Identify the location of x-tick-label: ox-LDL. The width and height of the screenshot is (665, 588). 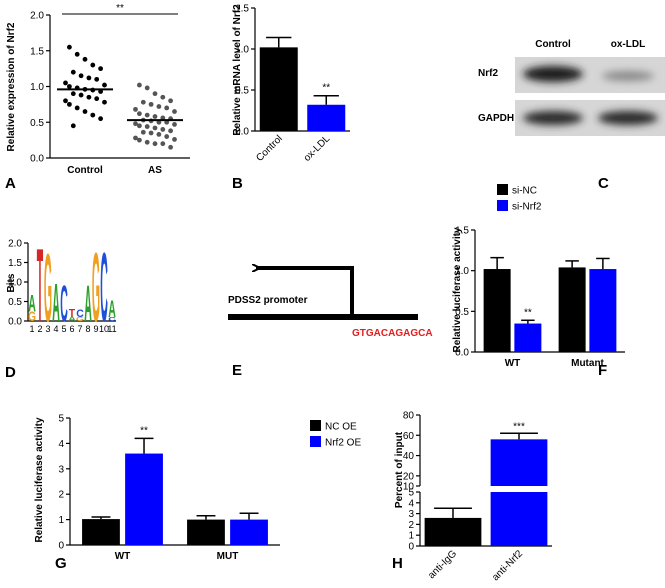
(317, 148).